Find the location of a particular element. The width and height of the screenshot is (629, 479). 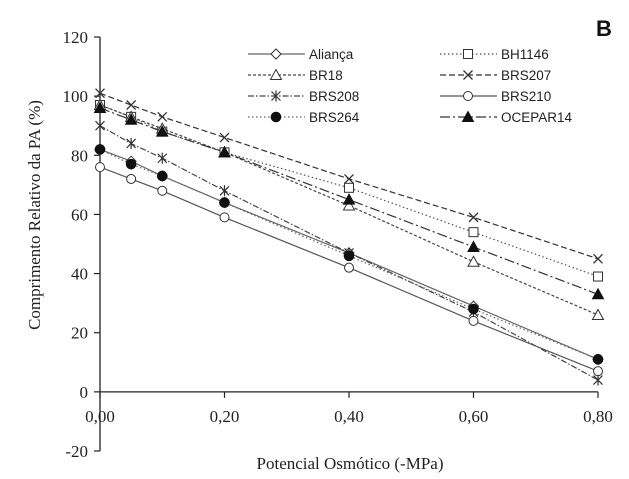

legend-label-brs207: BRS207 is located at coordinates (526, 75).